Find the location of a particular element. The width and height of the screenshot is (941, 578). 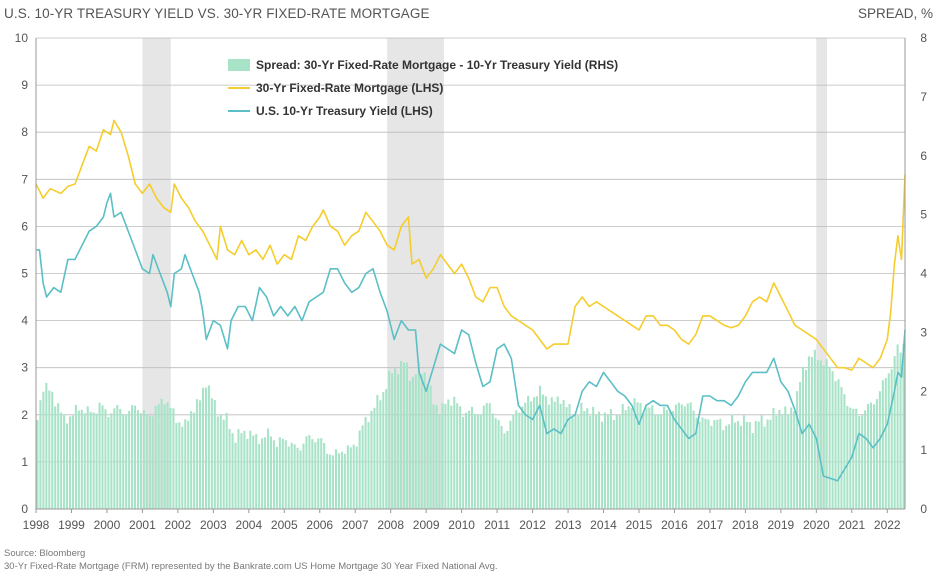

right-axis-title: SPREAD, % is located at coordinates (895, 13).